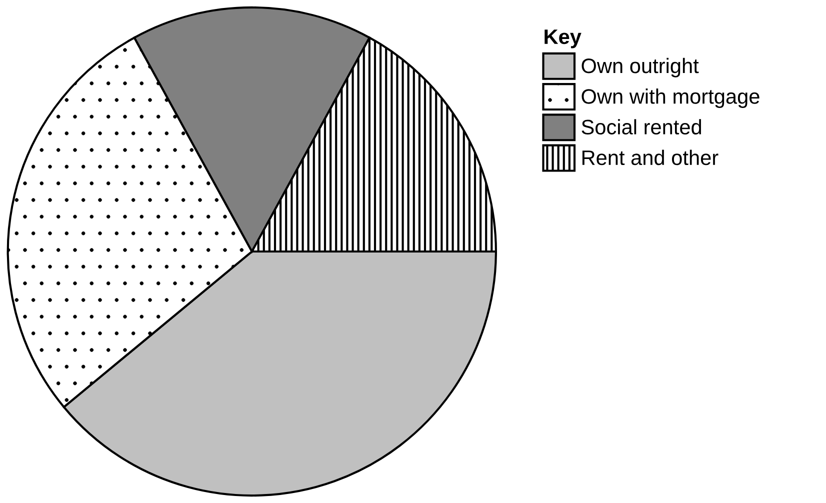  Describe the element at coordinates (650, 158) in the screenshot. I see `legend-label: Rent and other` at that location.